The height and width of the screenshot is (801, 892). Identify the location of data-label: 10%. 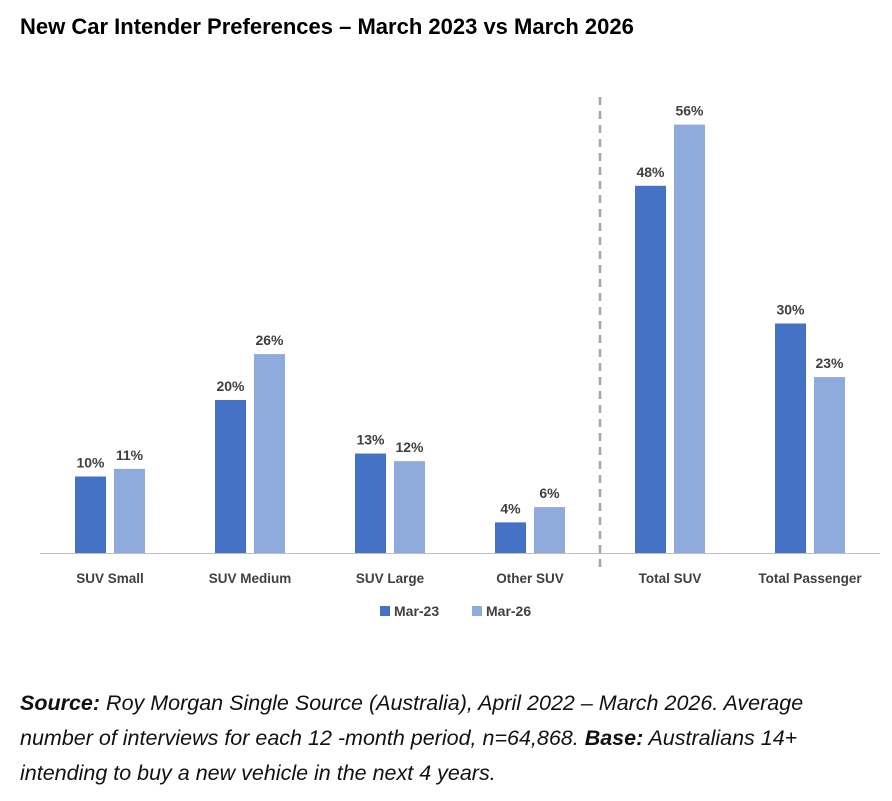
(90, 463).